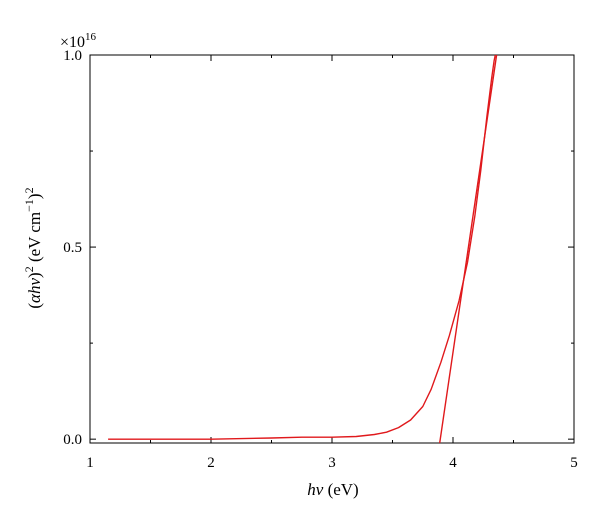 The image size is (600, 523). What do you see at coordinates (72, 248) in the screenshot?
I see `y-tick-label: 0.5` at bounding box center [72, 248].